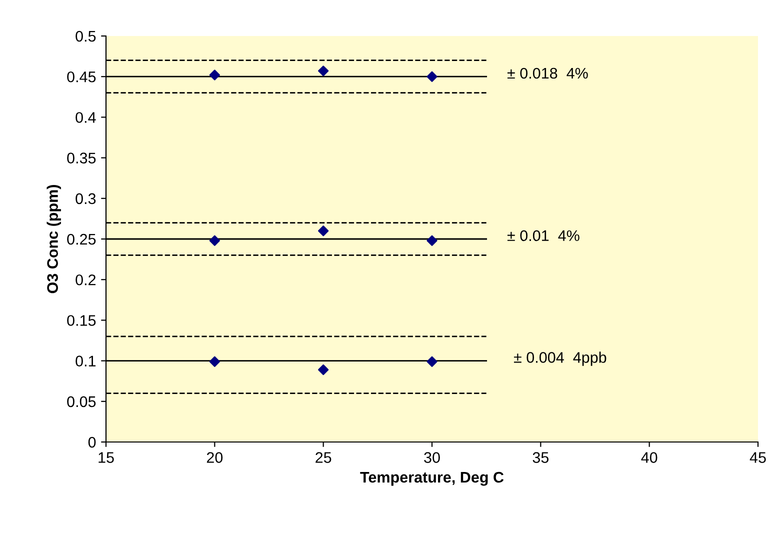  Describe the element at coordinates (432, 457) in the screenshot. I see `x-tick-label: 30` at that location.